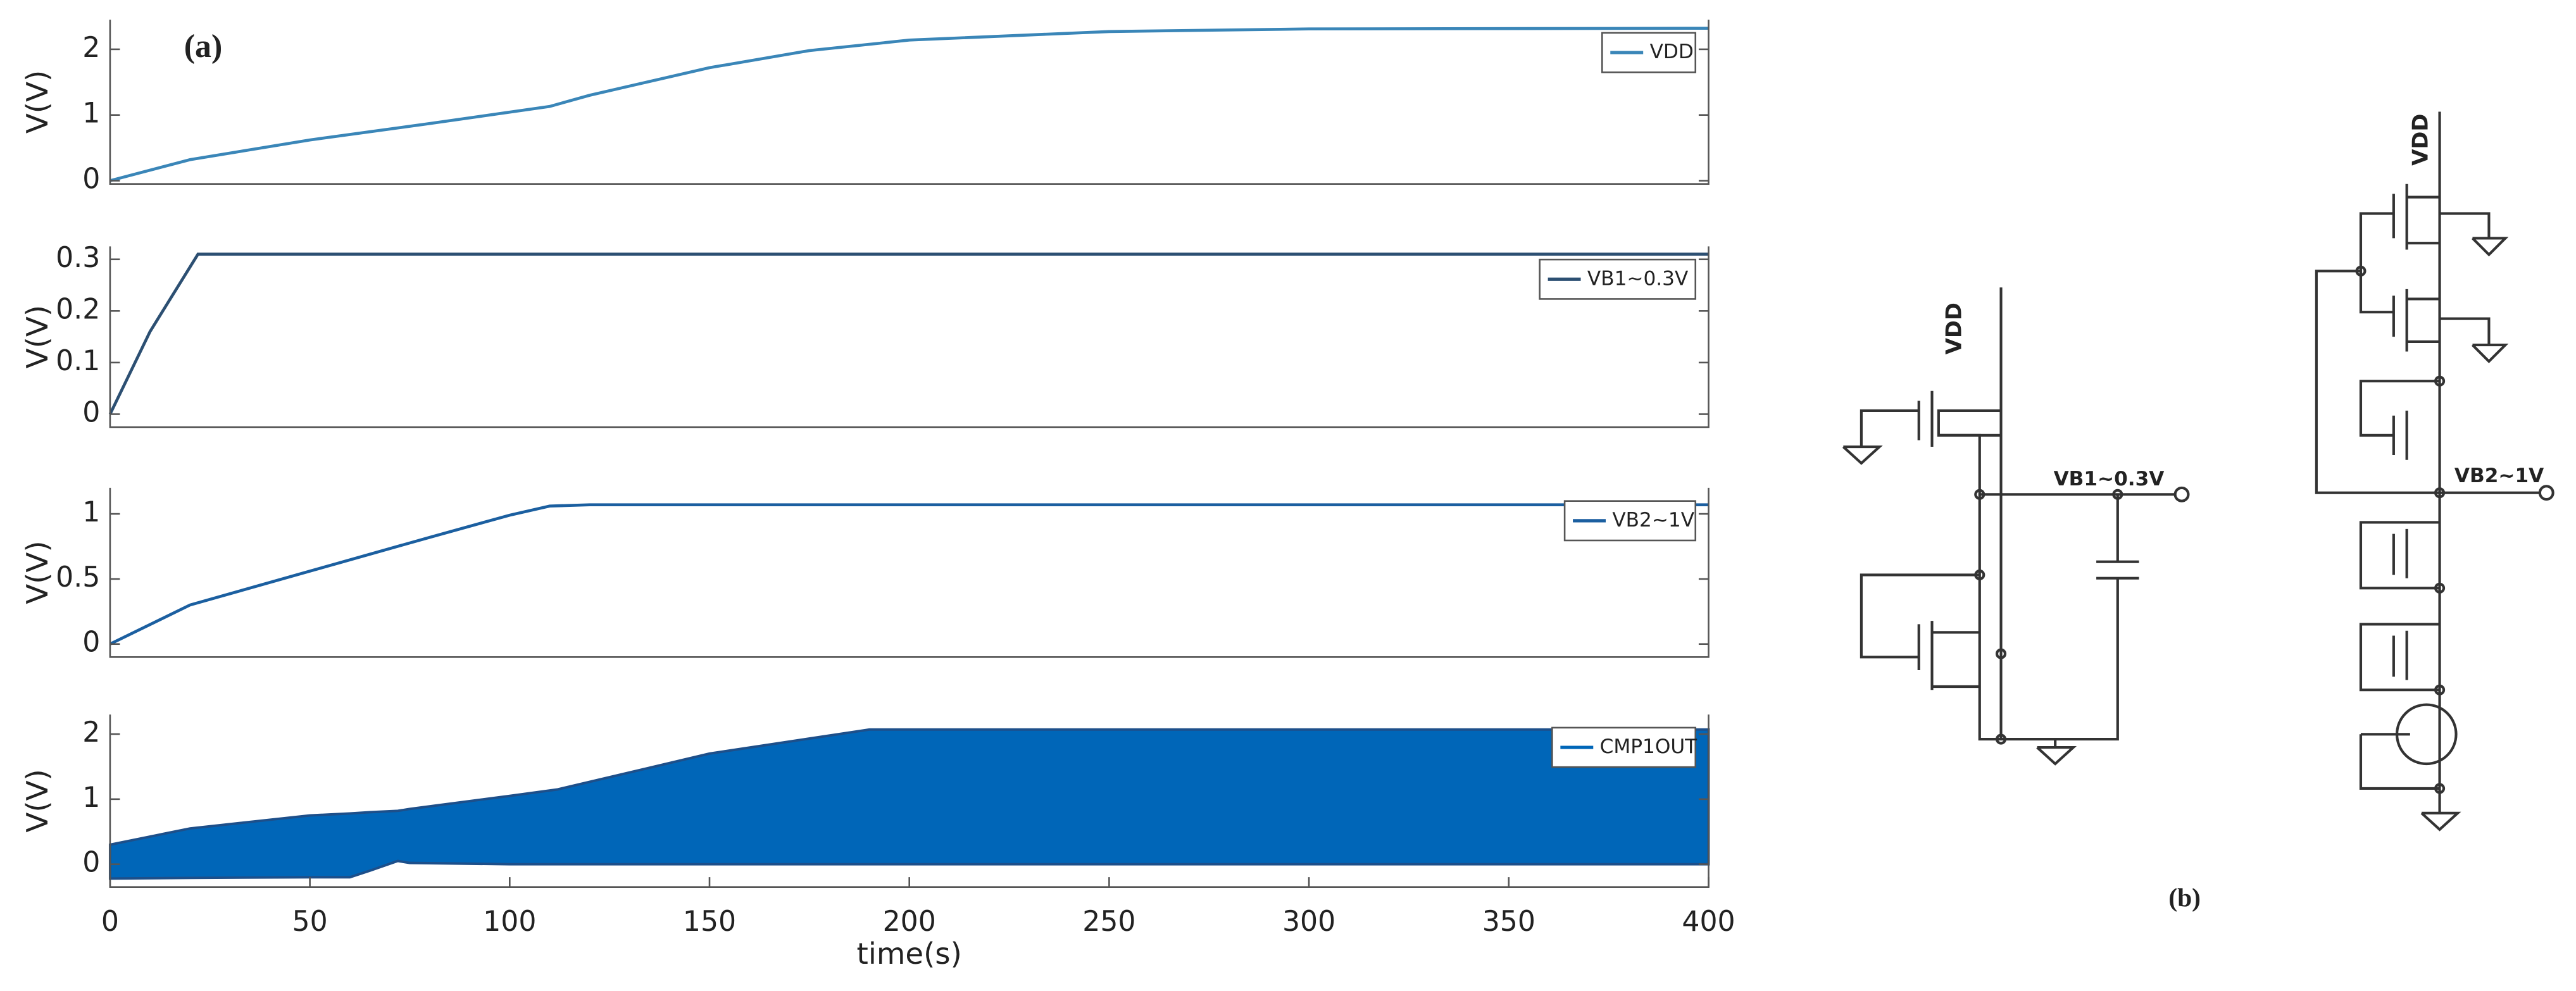  I want to click on x-tick-label: 250, so click(1108, 922).